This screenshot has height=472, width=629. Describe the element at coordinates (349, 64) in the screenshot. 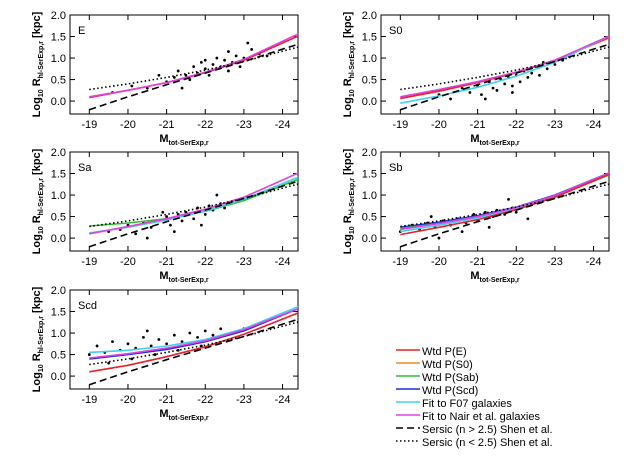

I see `y-axis-label: Log10 Rhl-SerExp,r [kpc]` at that location.